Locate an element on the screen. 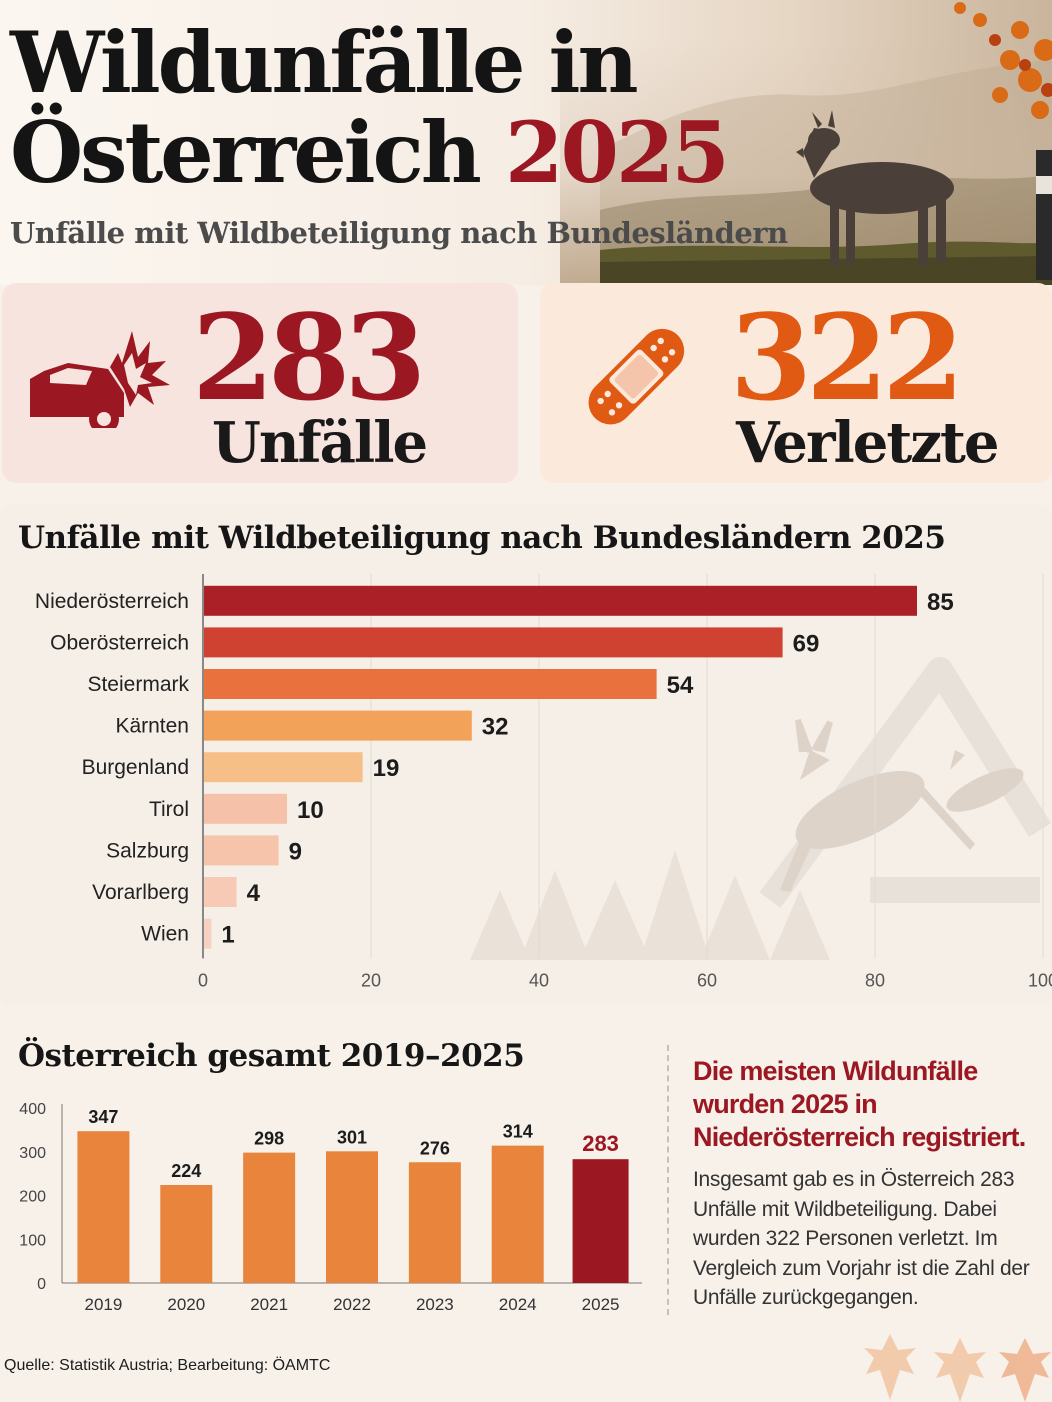 The height and width of the screenshot is (1402, 1052). data-label: 69 is located at coordinates (806, 643).